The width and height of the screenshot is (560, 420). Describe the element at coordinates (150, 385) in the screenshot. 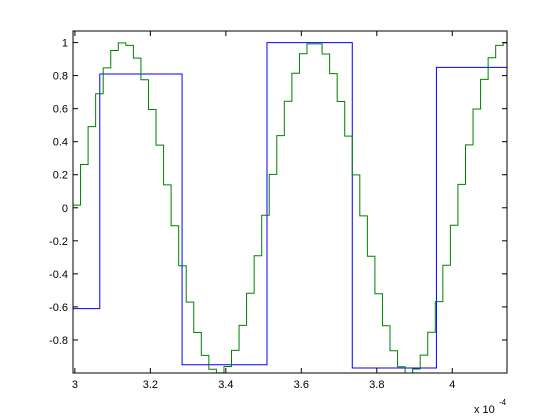

I see `x-tick-label: 3.2` at that location.